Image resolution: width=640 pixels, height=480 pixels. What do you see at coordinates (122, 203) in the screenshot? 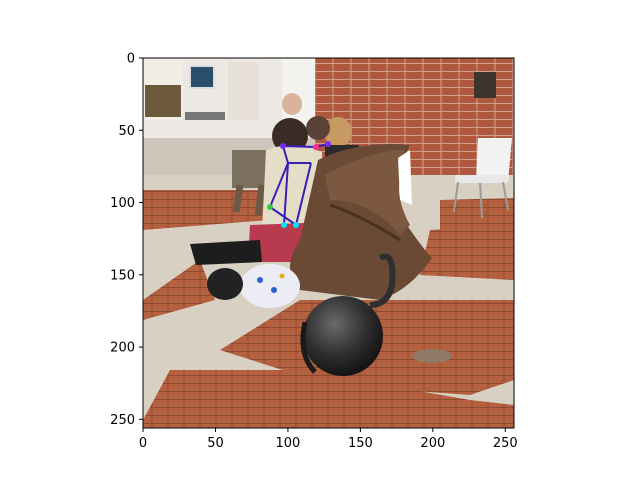
I see `y-tick-label: 100` at bounding box center [122, 203].